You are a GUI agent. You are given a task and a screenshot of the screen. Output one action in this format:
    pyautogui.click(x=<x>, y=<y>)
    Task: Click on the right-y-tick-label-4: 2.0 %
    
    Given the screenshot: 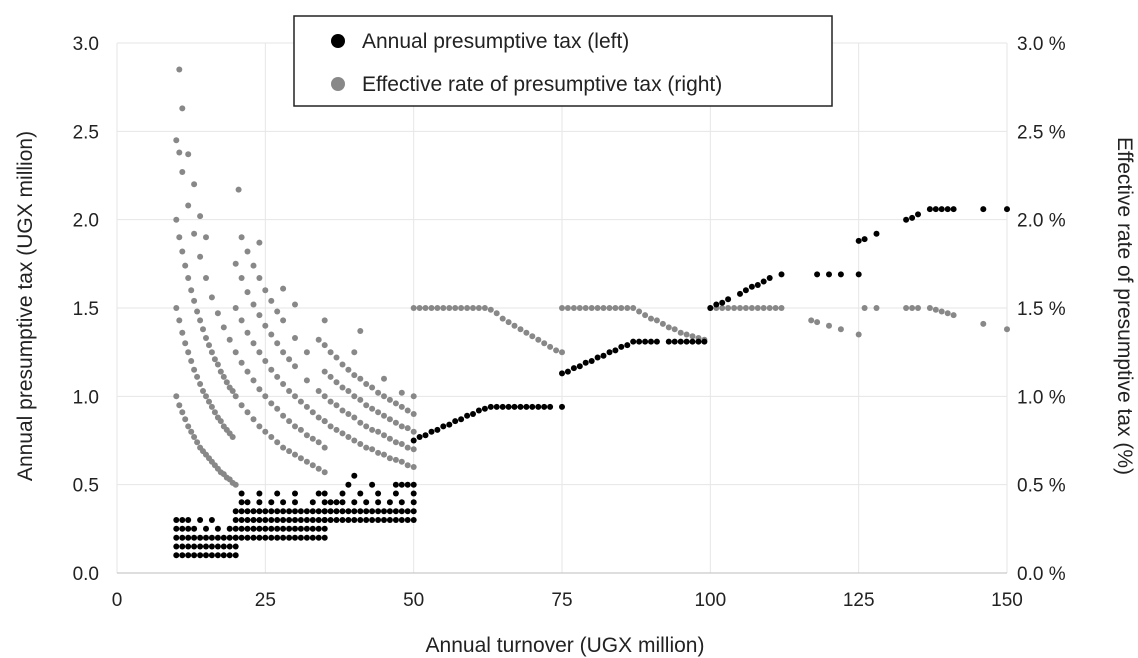 What is the action you would take?
    pyautogui.click(x=1041, y=221)
    